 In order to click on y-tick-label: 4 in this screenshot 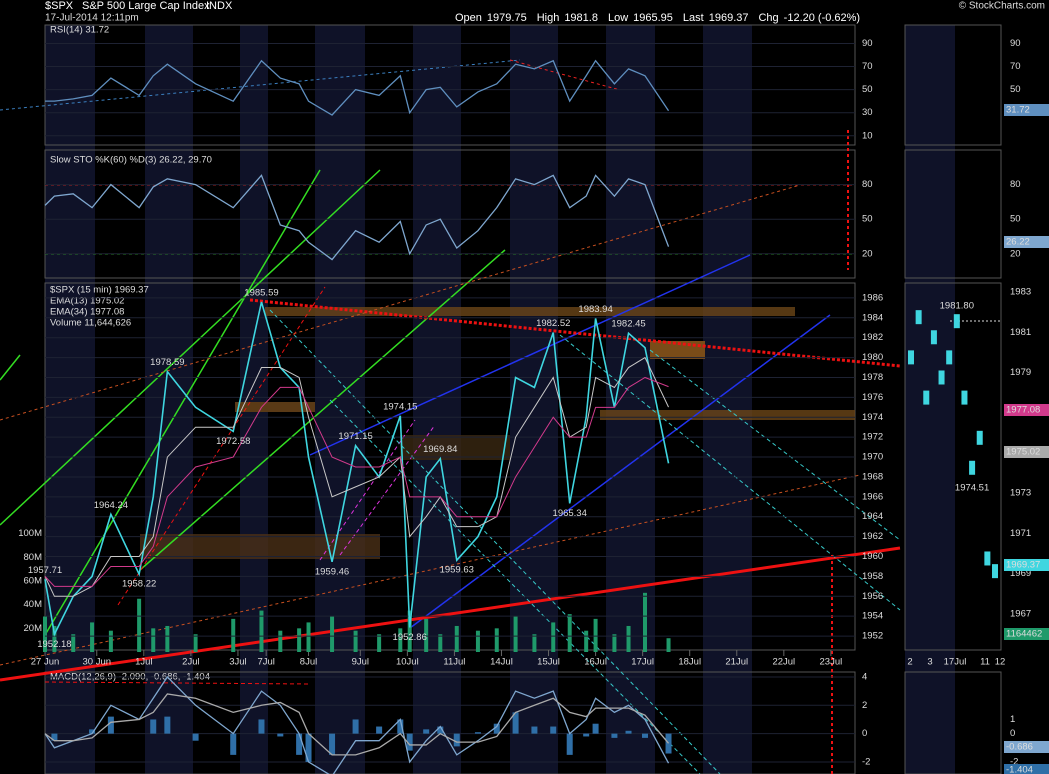, I will do `click(864, 676)`.